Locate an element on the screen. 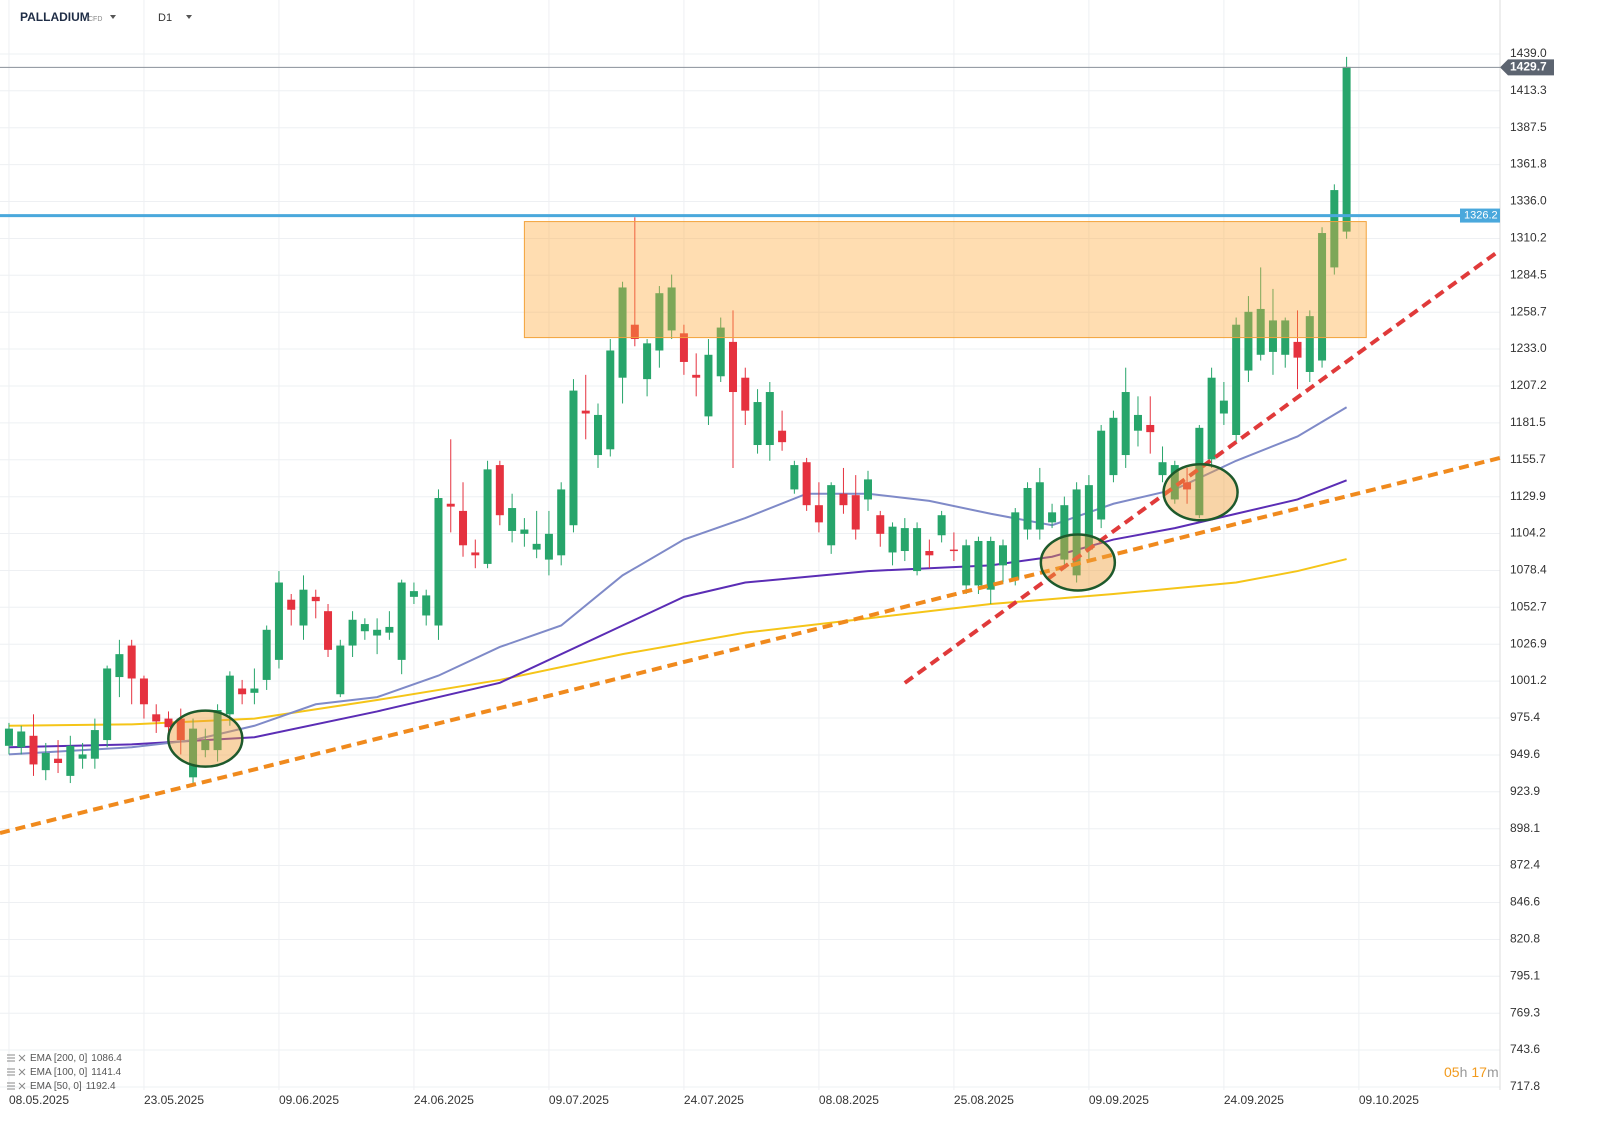 Image resolution: width=1599 pixels, height=1139 pixels. timer-h: h is located at coordinates (1464, 1072).